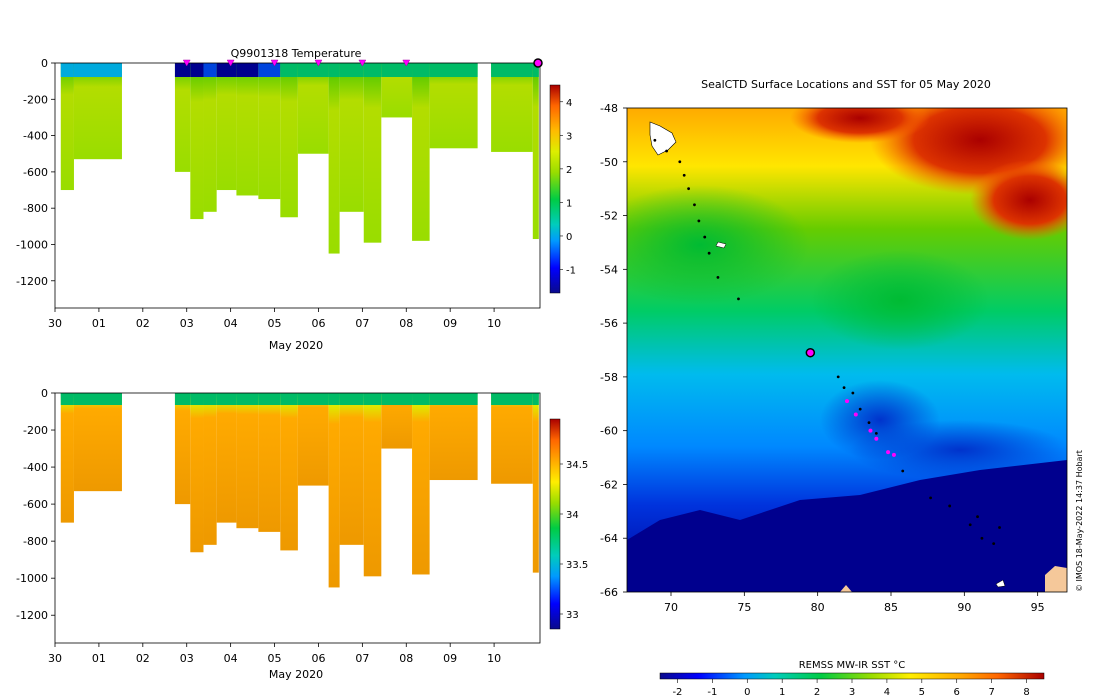  I want to click on temperature-profiles, so click(299, 158).